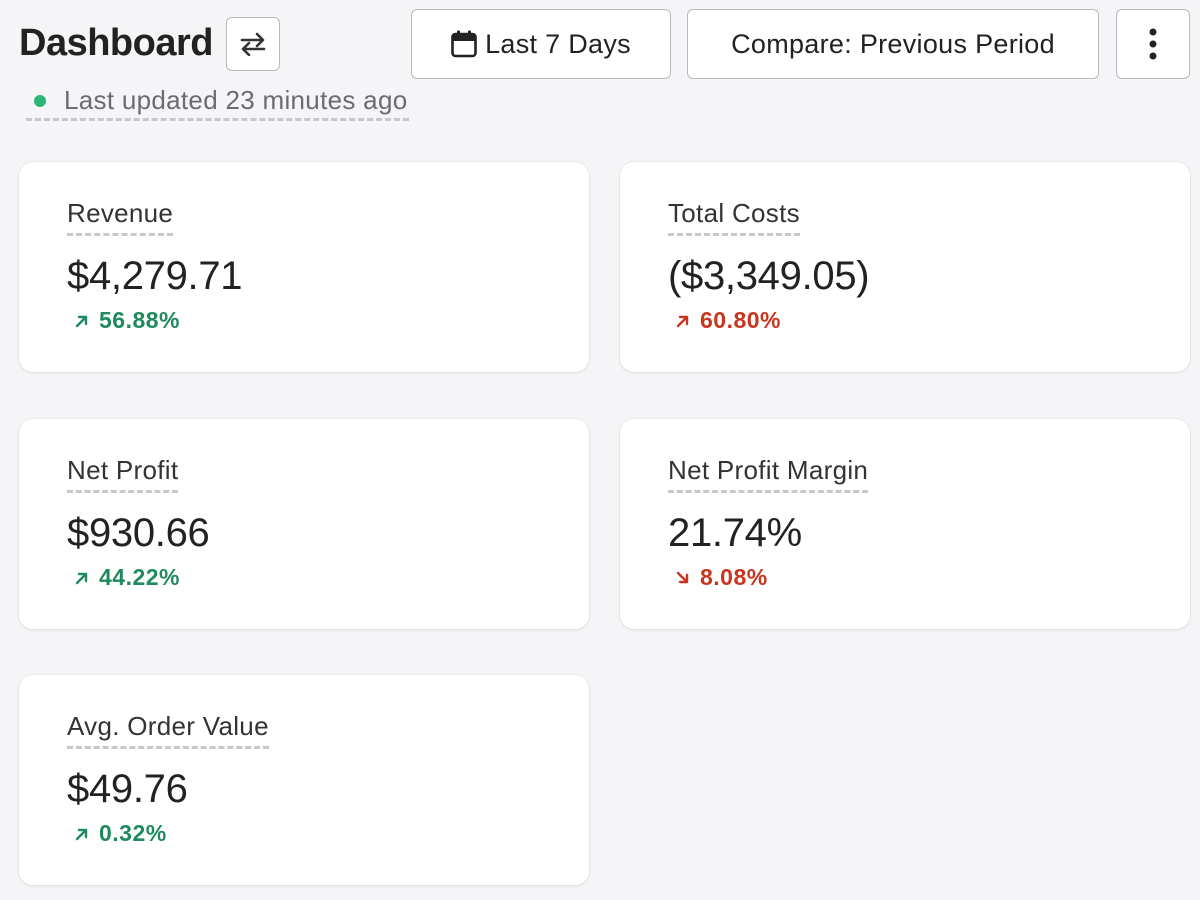 This screenshot has width=1200, height=900. I want to click on swap-arrows-icon, so click(253, 44).